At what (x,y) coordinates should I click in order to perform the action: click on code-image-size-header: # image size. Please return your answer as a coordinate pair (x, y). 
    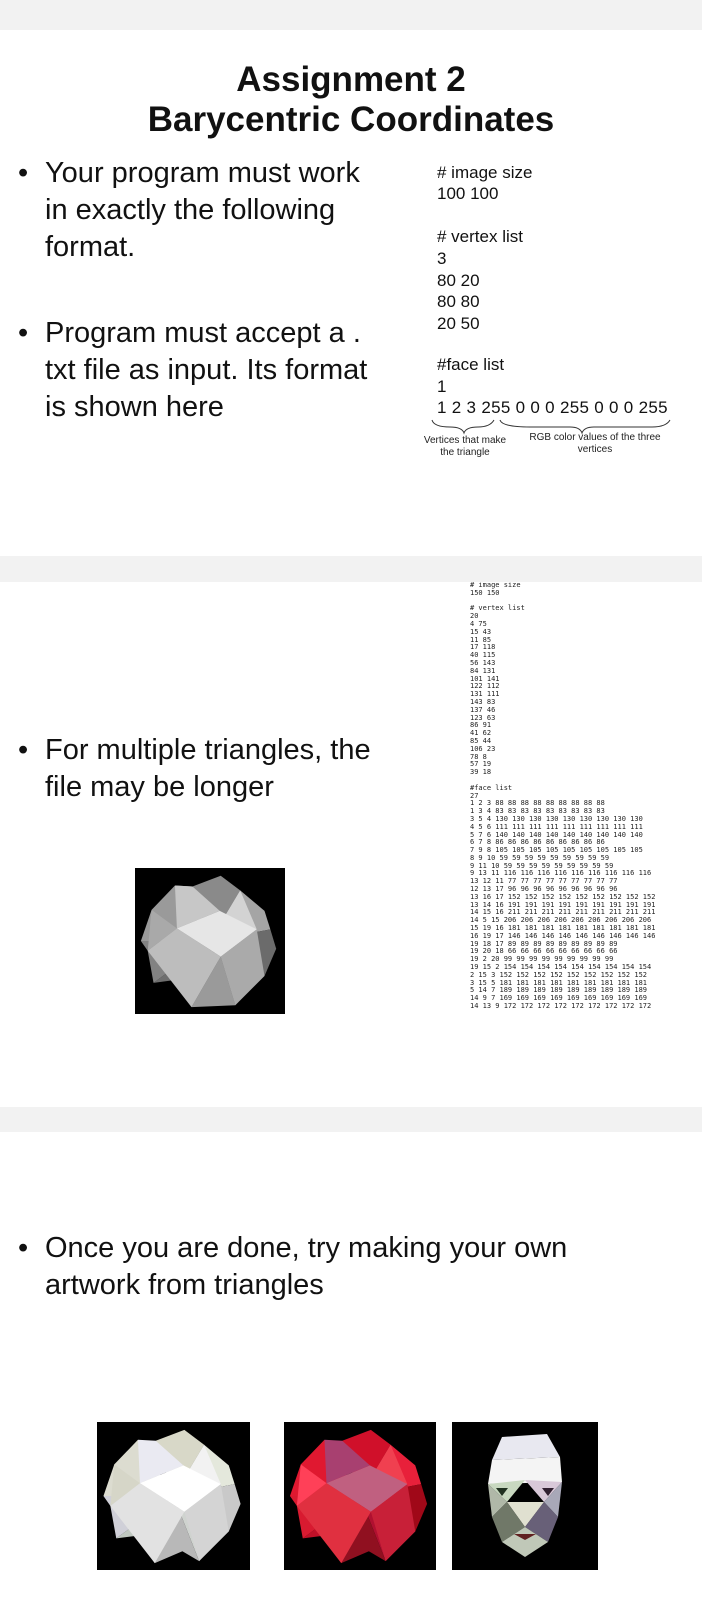
    Looking at the image, I should click on (485, 172).